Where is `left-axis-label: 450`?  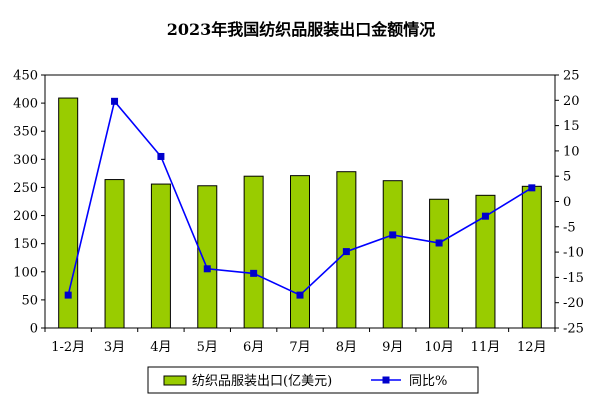
left-axis-label: 450 is located at coordinates (25, 76).